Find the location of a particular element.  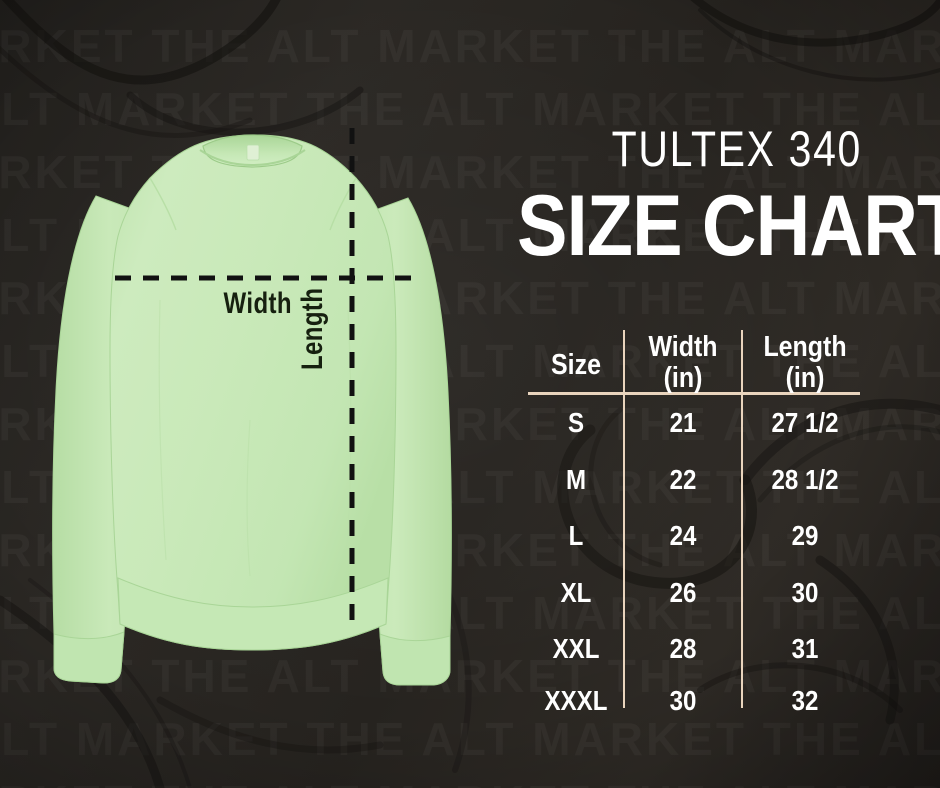

page-title: SIZE CHART is located at coordinates (728, 226).